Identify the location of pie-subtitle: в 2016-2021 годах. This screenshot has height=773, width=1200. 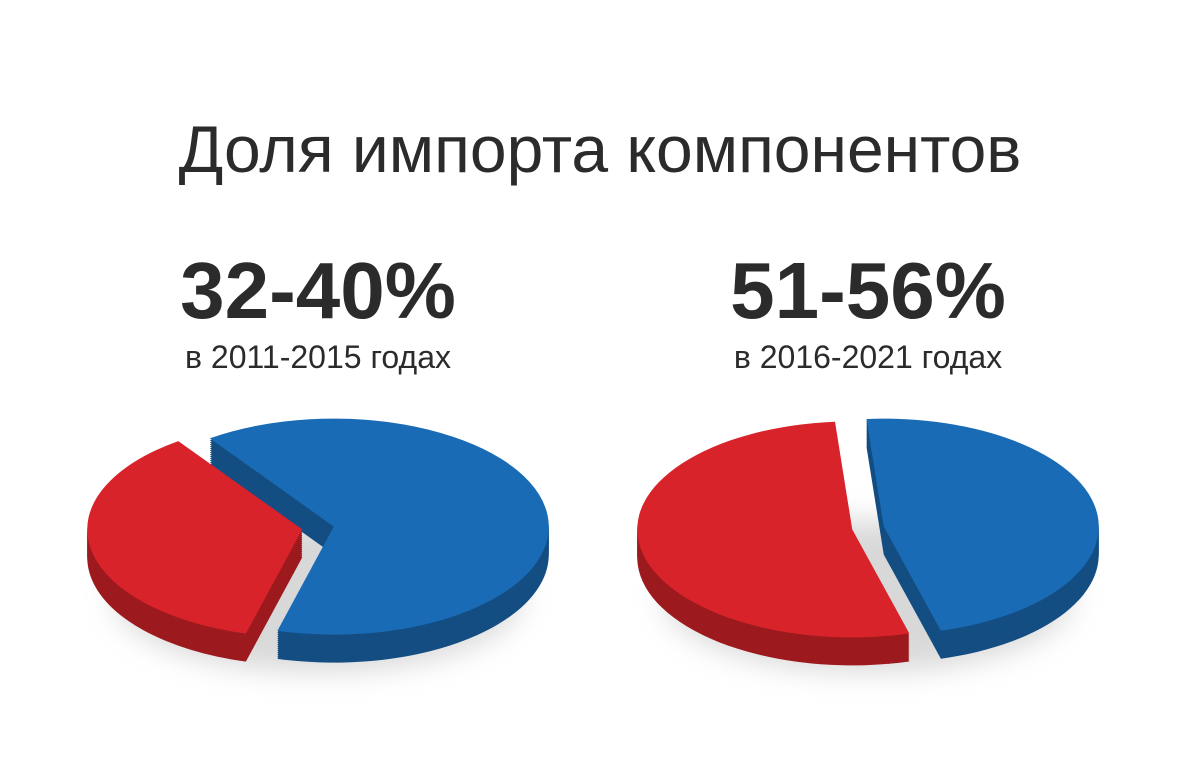
(868, 357).